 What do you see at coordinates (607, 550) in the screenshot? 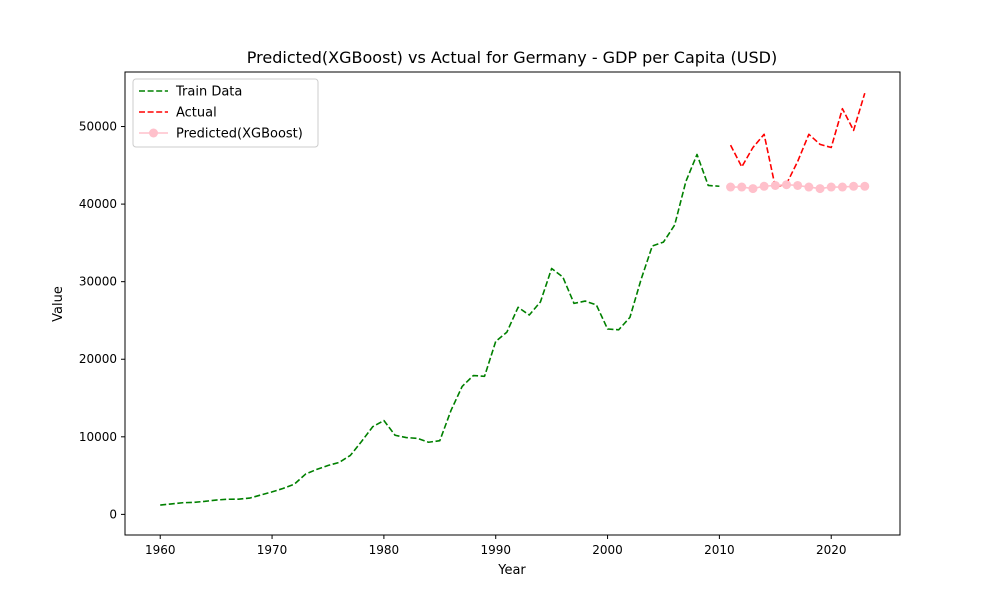
I see `x-tick-label: 2000` at bounding box center [607, 550].